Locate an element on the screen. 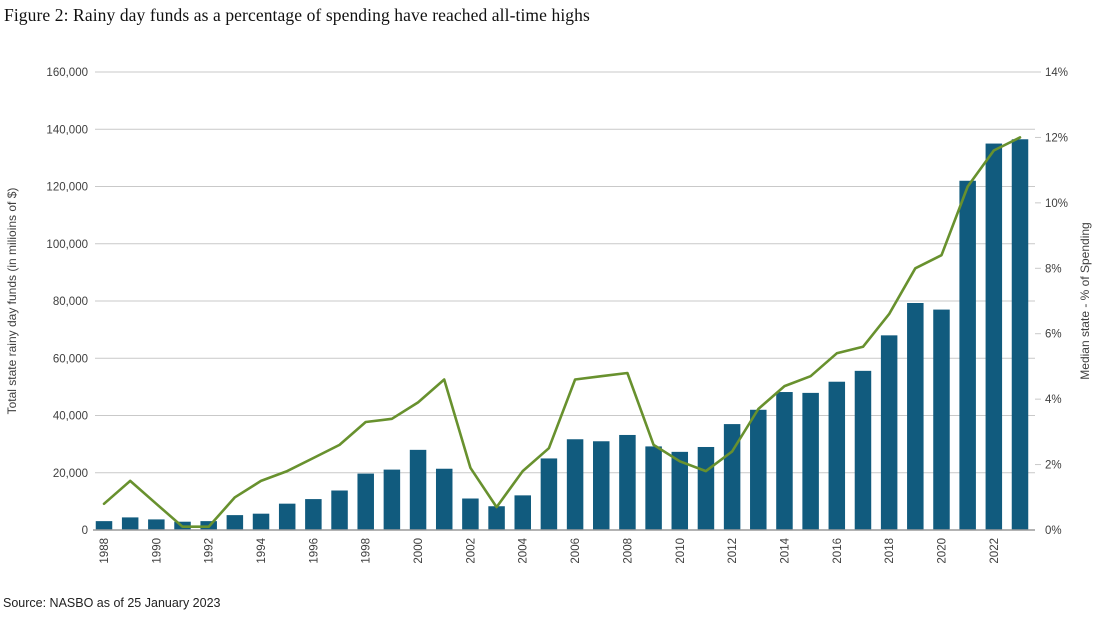 This screenshot has width=1100, height=640. bar-2011 is located at coordinates (706, 488).